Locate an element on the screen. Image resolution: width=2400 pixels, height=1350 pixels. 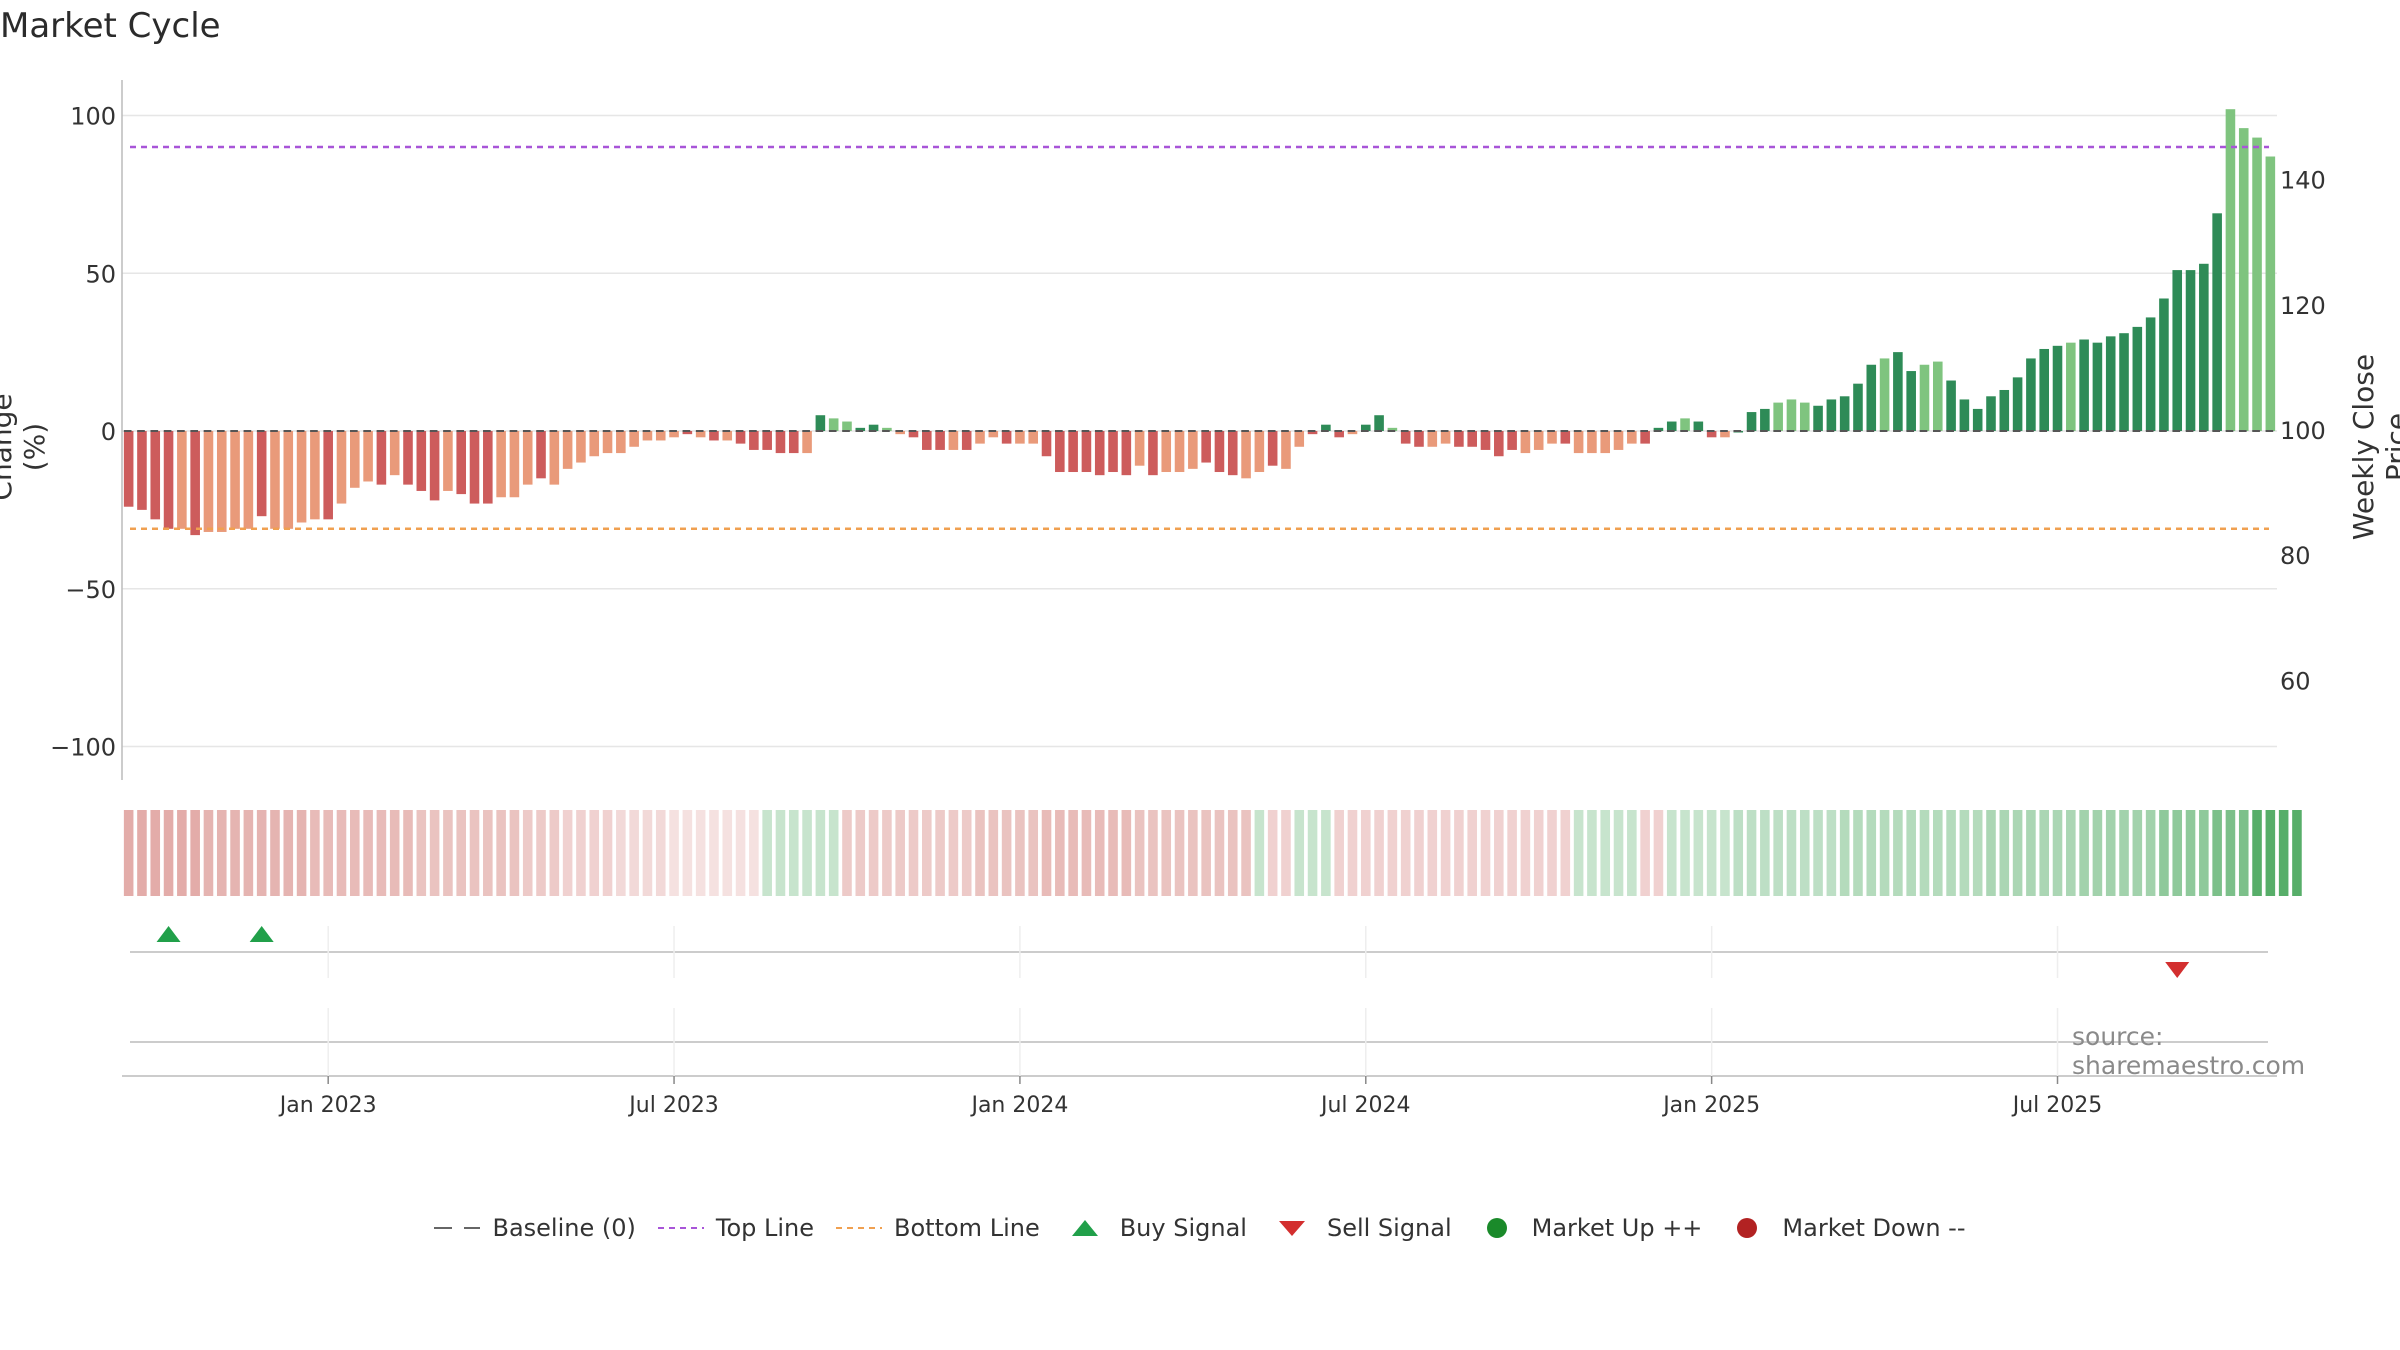
top-line-dash-icon is located at coordinates (680, 1228).